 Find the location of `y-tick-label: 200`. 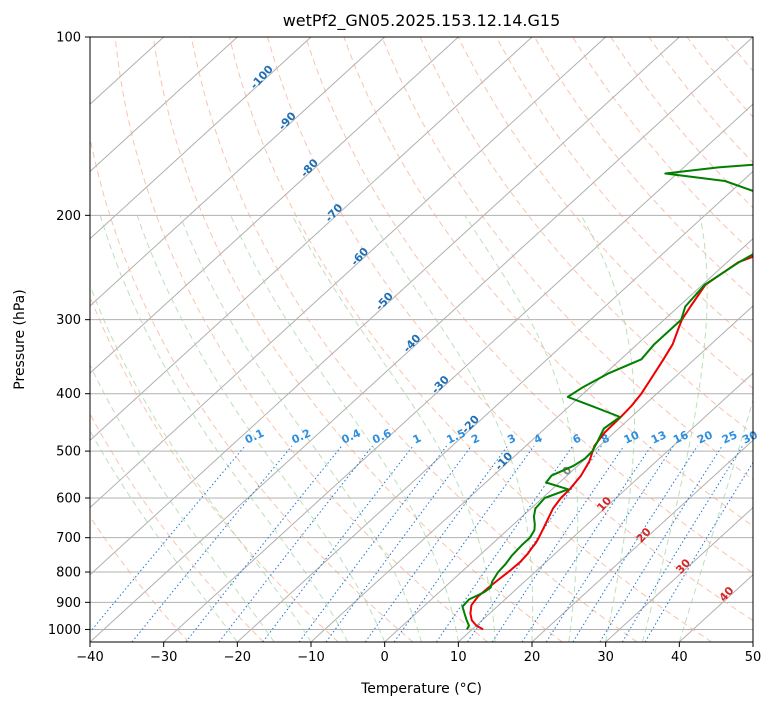

y-tick-label: 200 is located at coordinates (68, 216).